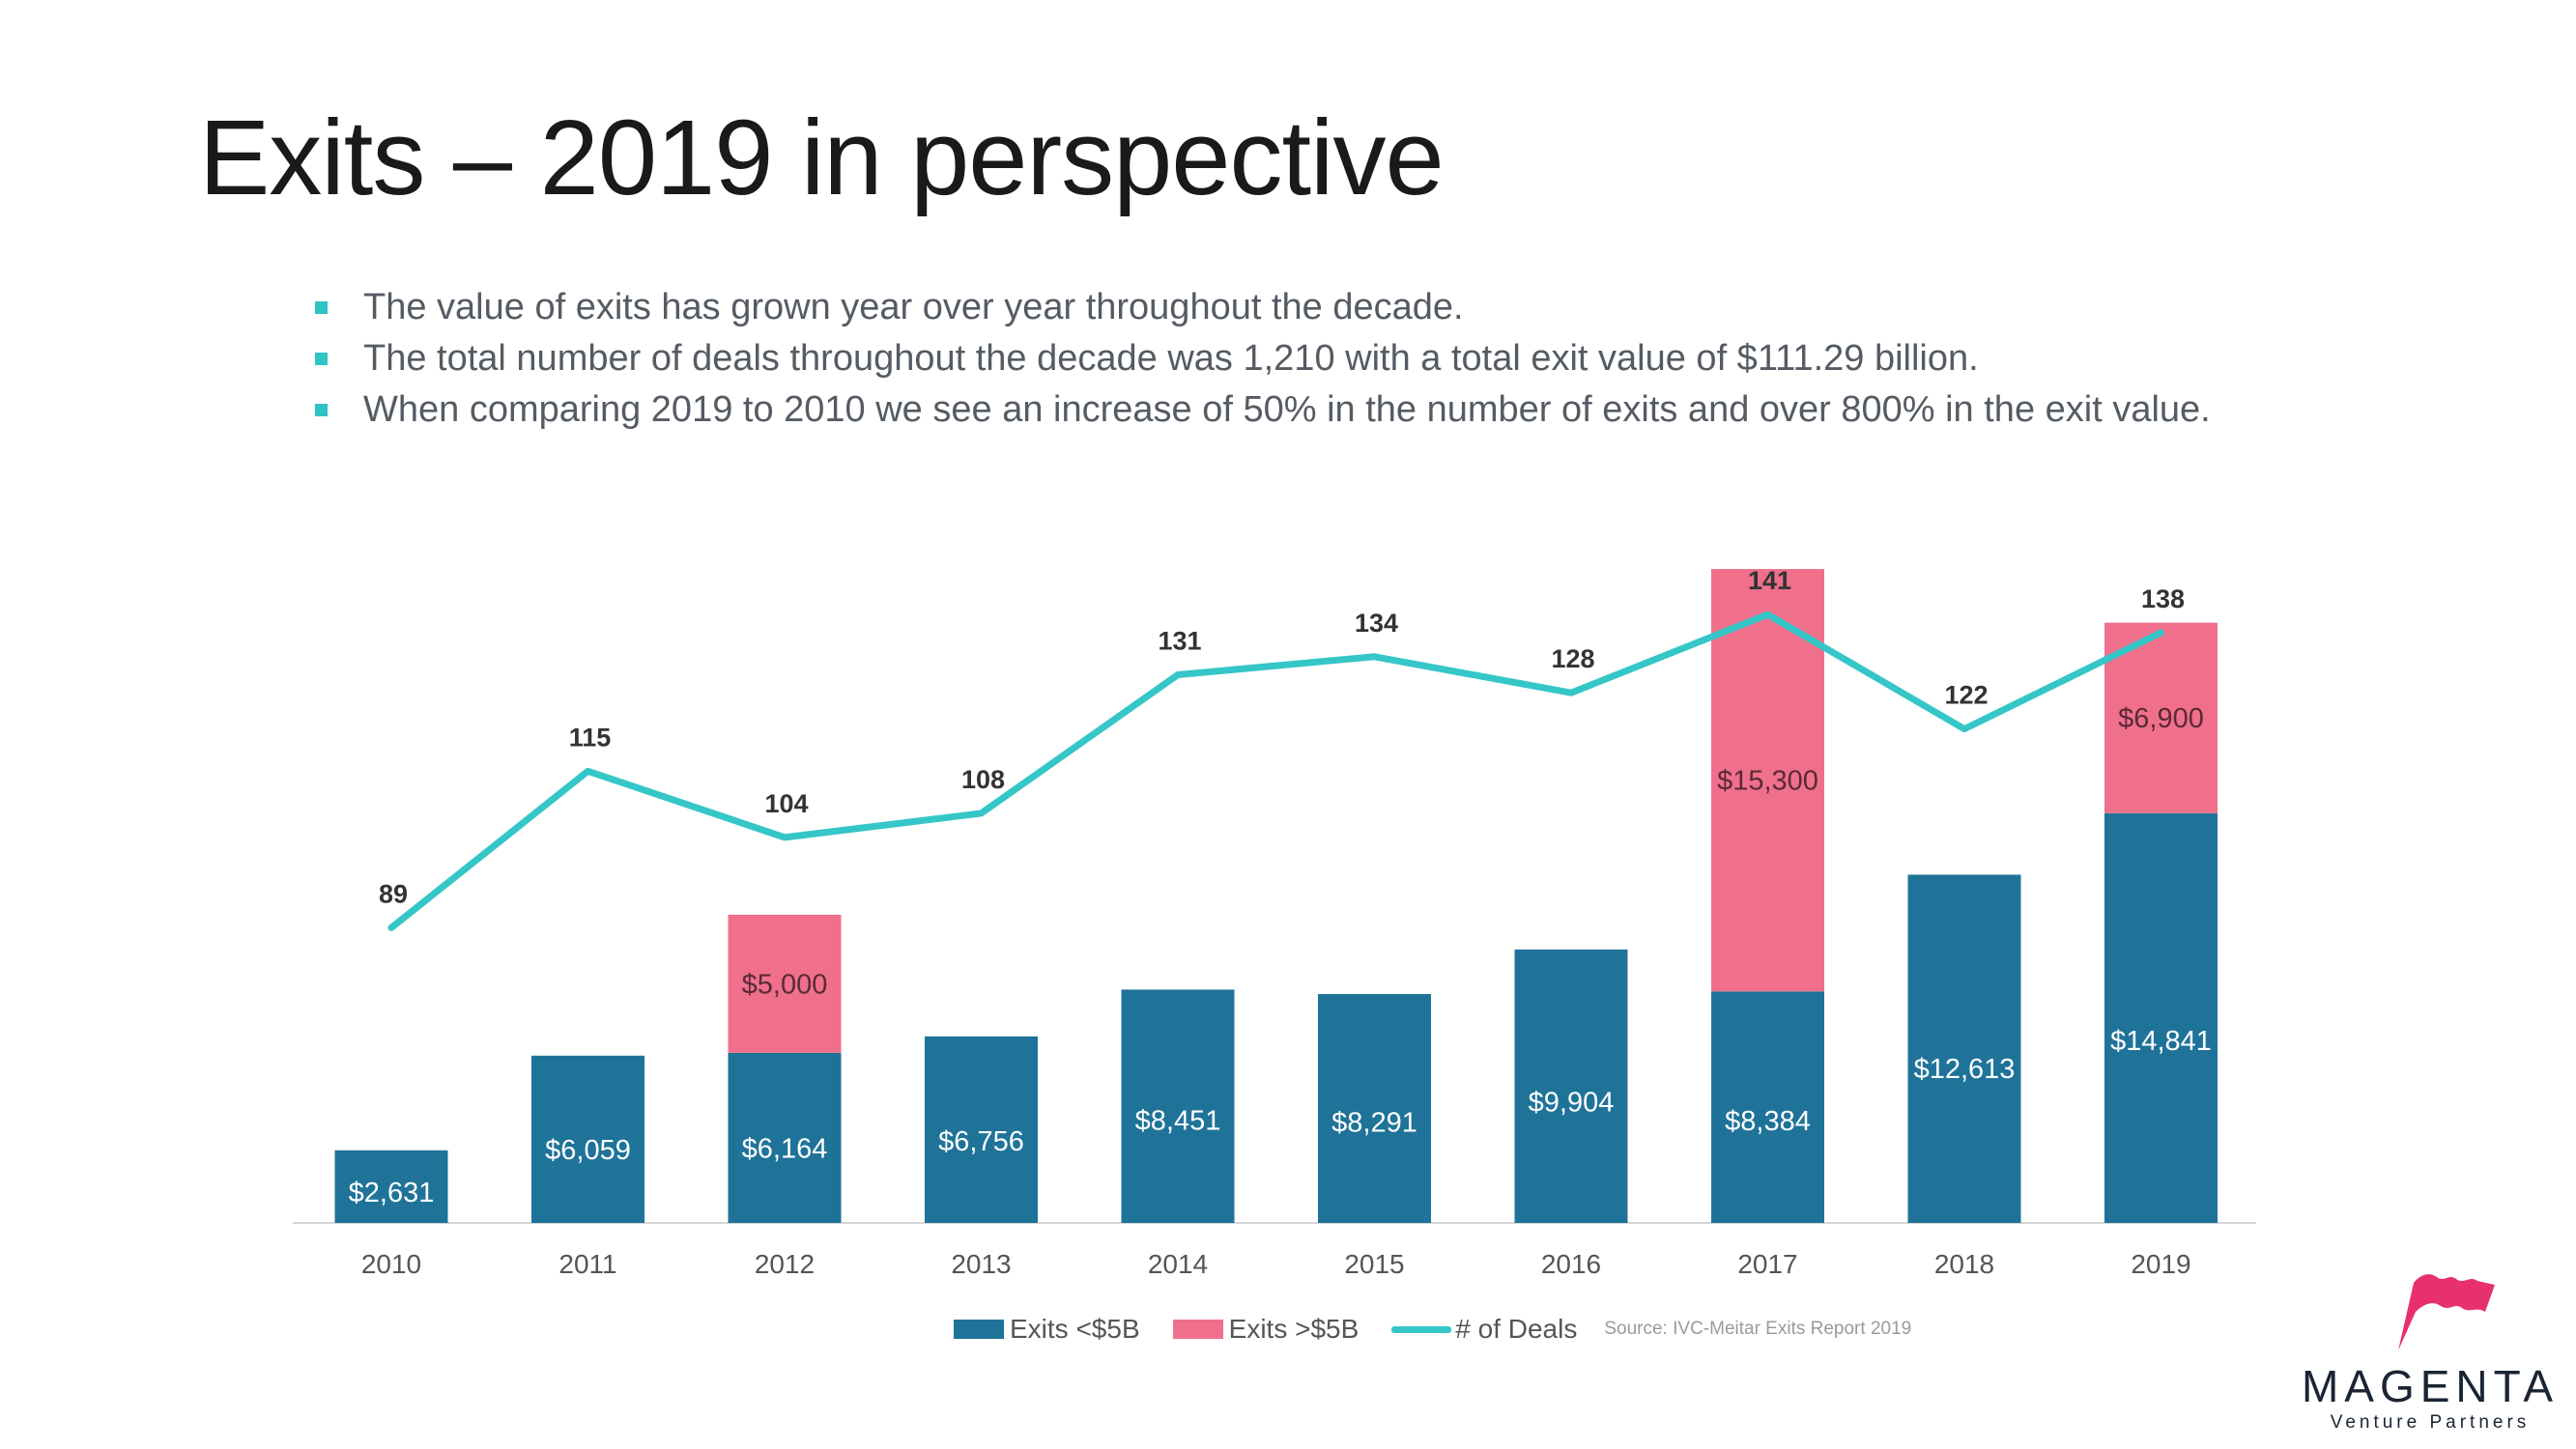  I want to click on deals-value-label: 89, so click(394, 893).